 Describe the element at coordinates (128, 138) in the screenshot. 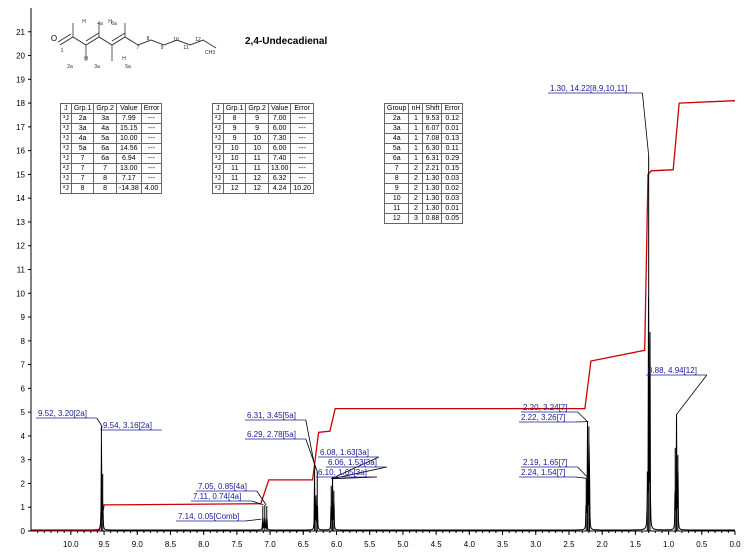

I see `coupling-table-1-cell: 10.00` at that location.